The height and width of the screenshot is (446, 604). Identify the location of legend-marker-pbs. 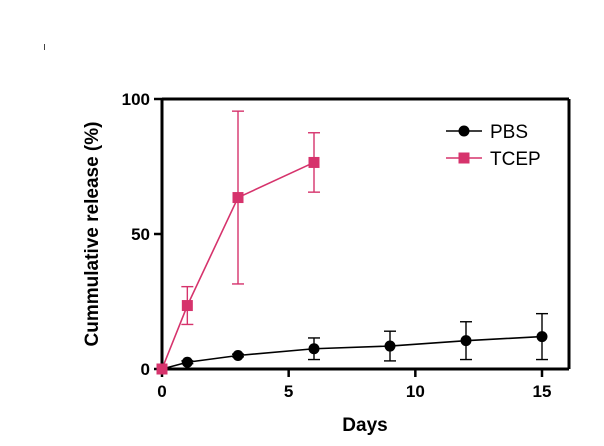
(464, 131).